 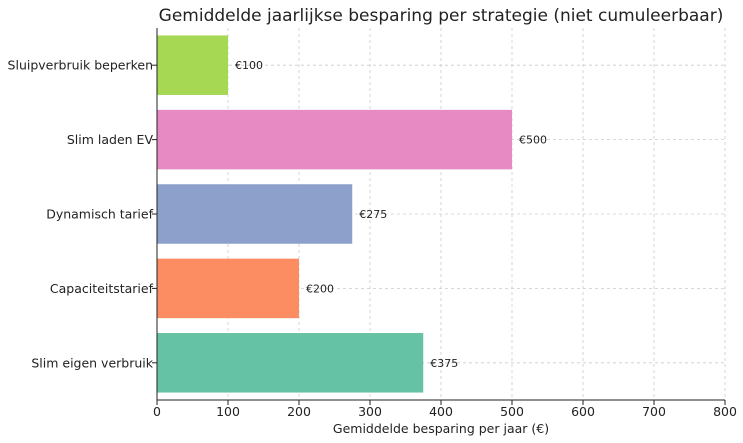 I want to click on x-ticks: 0 100 200 300 400 500 600 700 800, so click(x=445, y=409).